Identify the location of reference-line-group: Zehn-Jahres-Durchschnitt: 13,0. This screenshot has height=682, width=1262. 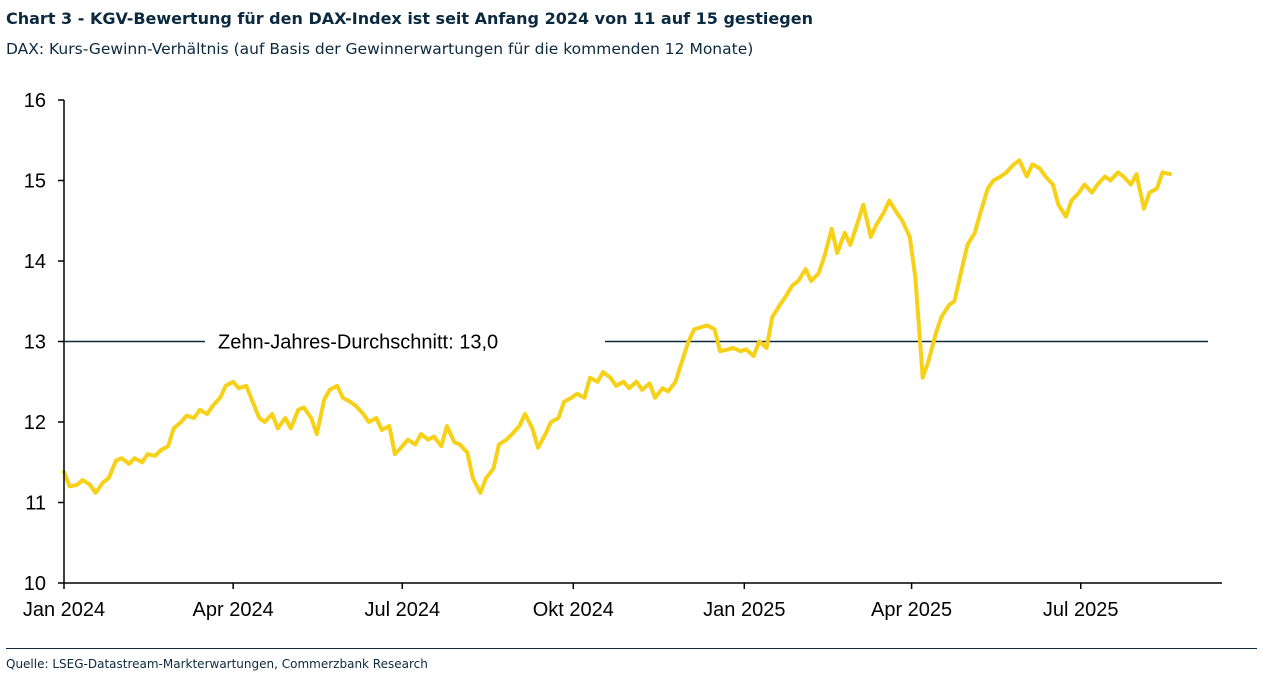
(636, 343).